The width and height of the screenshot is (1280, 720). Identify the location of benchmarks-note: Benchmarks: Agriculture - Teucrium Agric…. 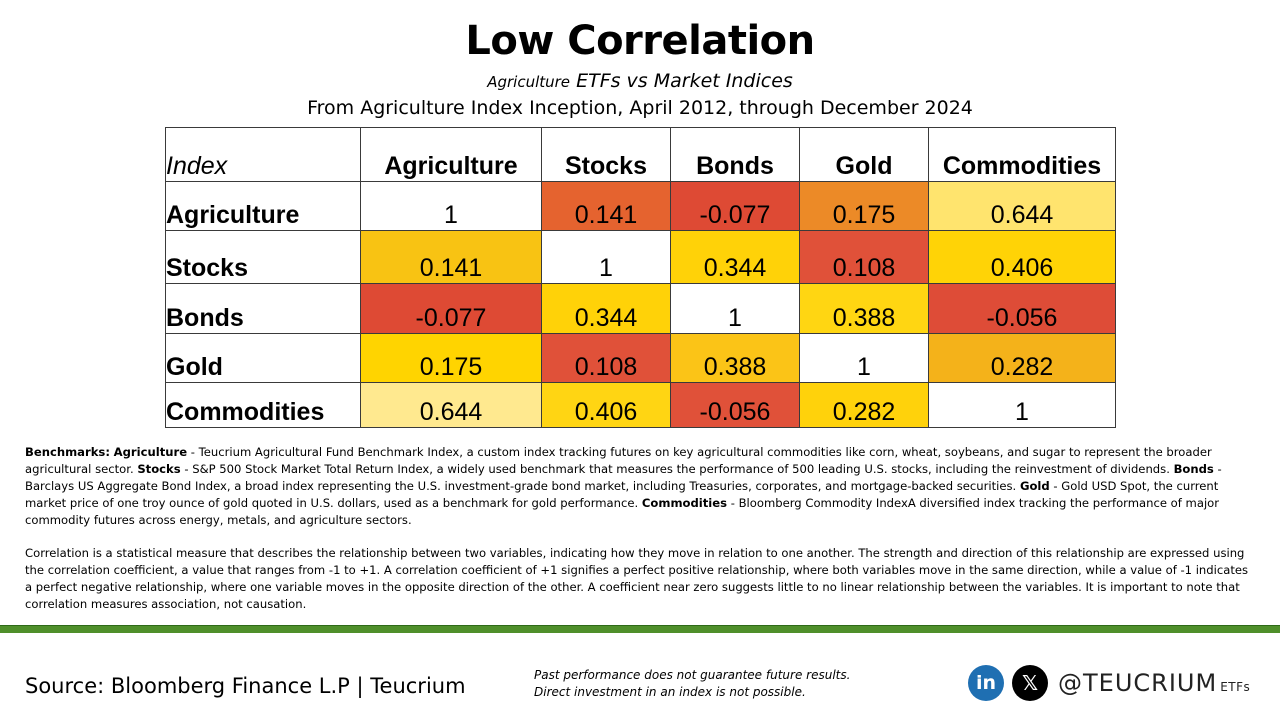
(641, 486).